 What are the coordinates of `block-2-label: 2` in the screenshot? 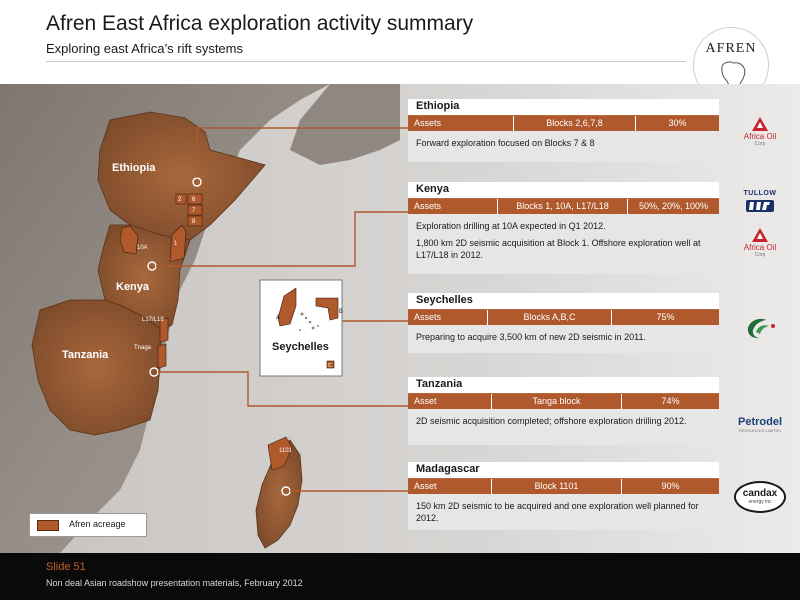 It's located at (180, 200).